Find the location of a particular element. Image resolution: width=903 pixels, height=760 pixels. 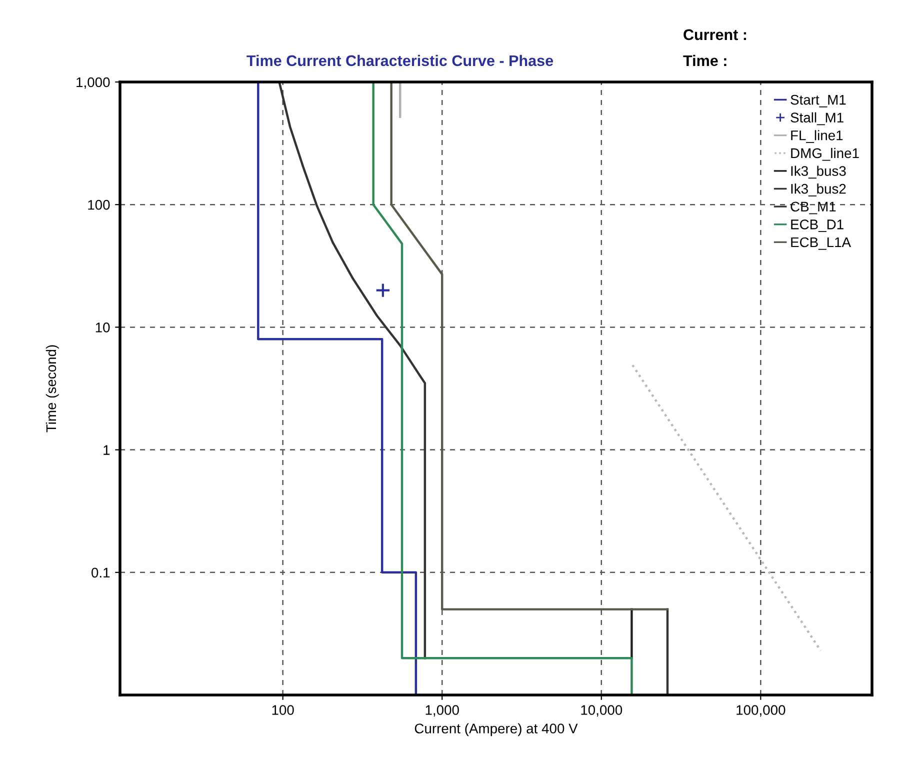

chart-title: Time Current Characteristic Curve - Phase is located at coordinates (400, 60).